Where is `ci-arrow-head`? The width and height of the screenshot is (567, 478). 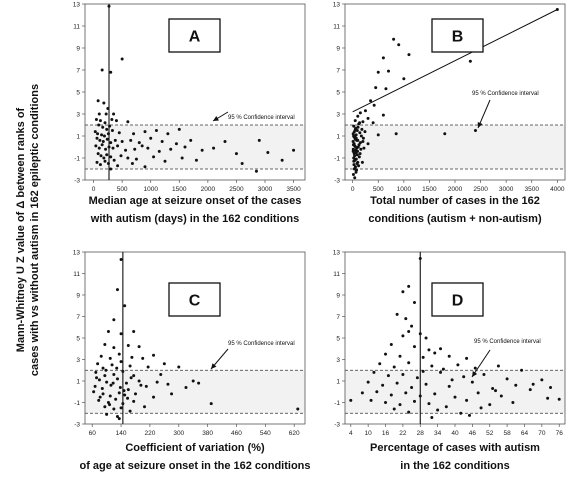 ci-arrow-head is located at coordinates (214, 366).